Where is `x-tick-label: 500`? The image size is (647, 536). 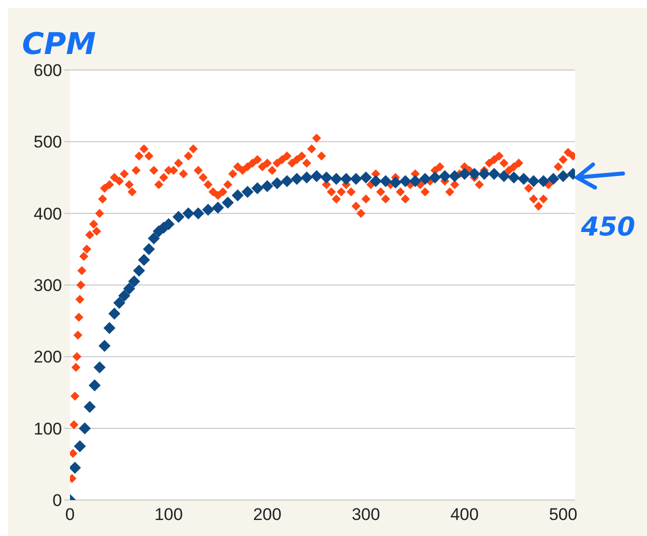 x-tick-label: 500 is located at coordinates (563, 514).